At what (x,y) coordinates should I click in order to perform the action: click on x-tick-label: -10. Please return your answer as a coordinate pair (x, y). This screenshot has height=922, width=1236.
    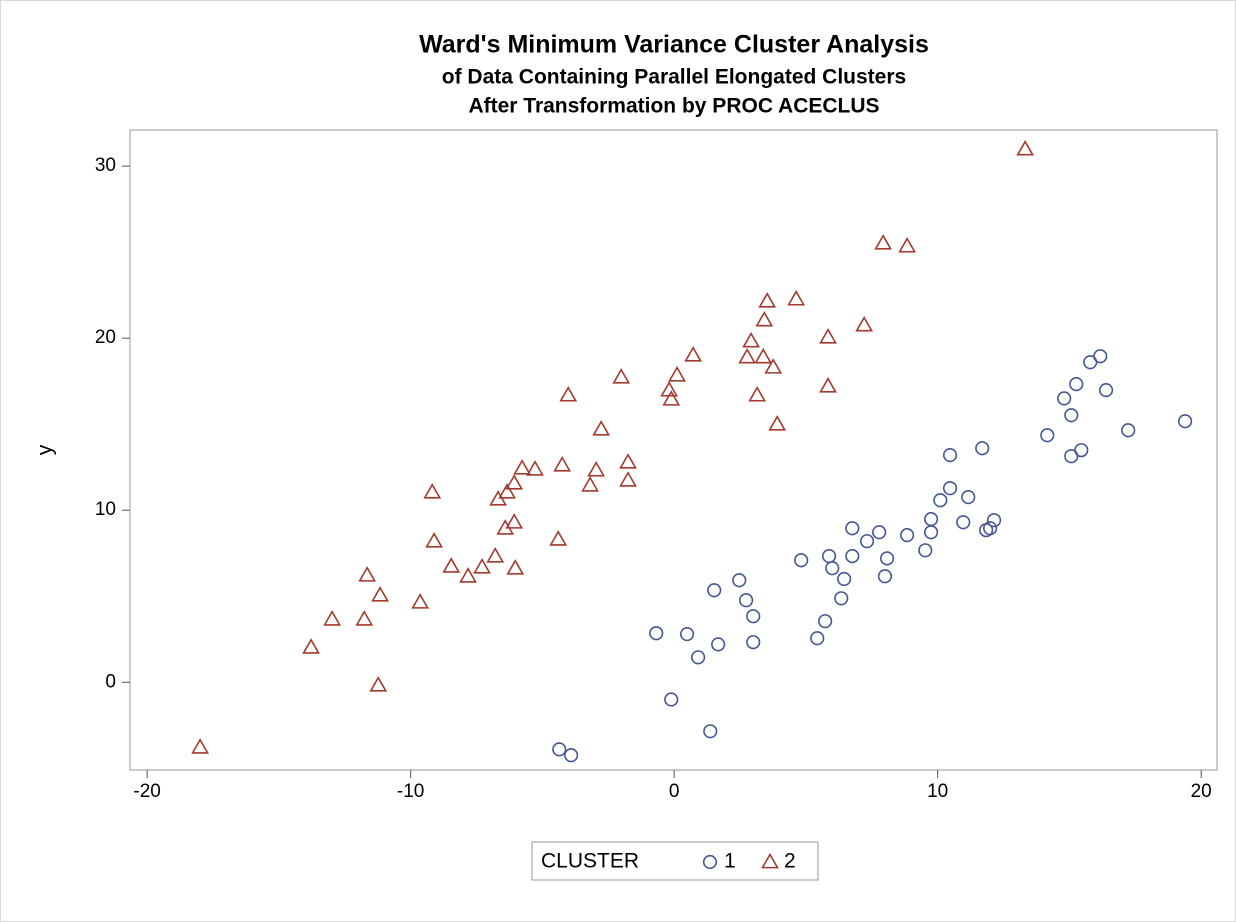
    Looking at the image, I should click on (410, 791).